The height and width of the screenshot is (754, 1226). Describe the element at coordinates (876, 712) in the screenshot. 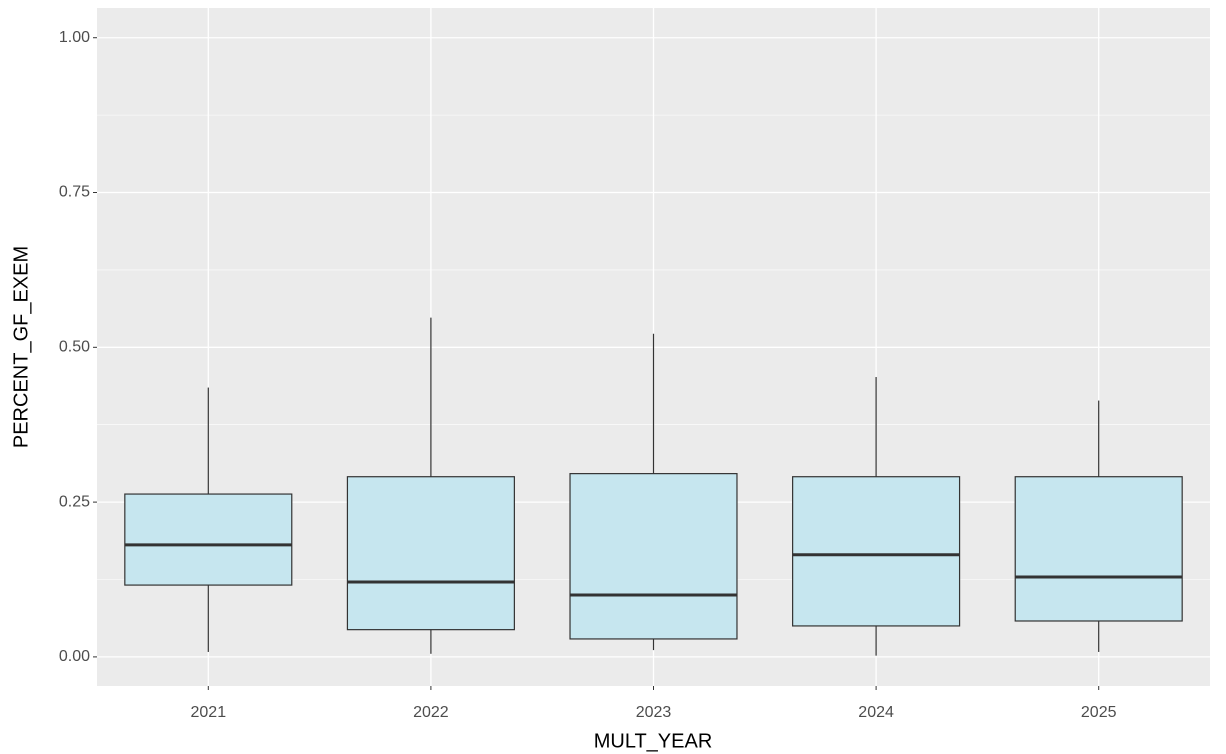

I see `x-tick-label: 2024` at that location.